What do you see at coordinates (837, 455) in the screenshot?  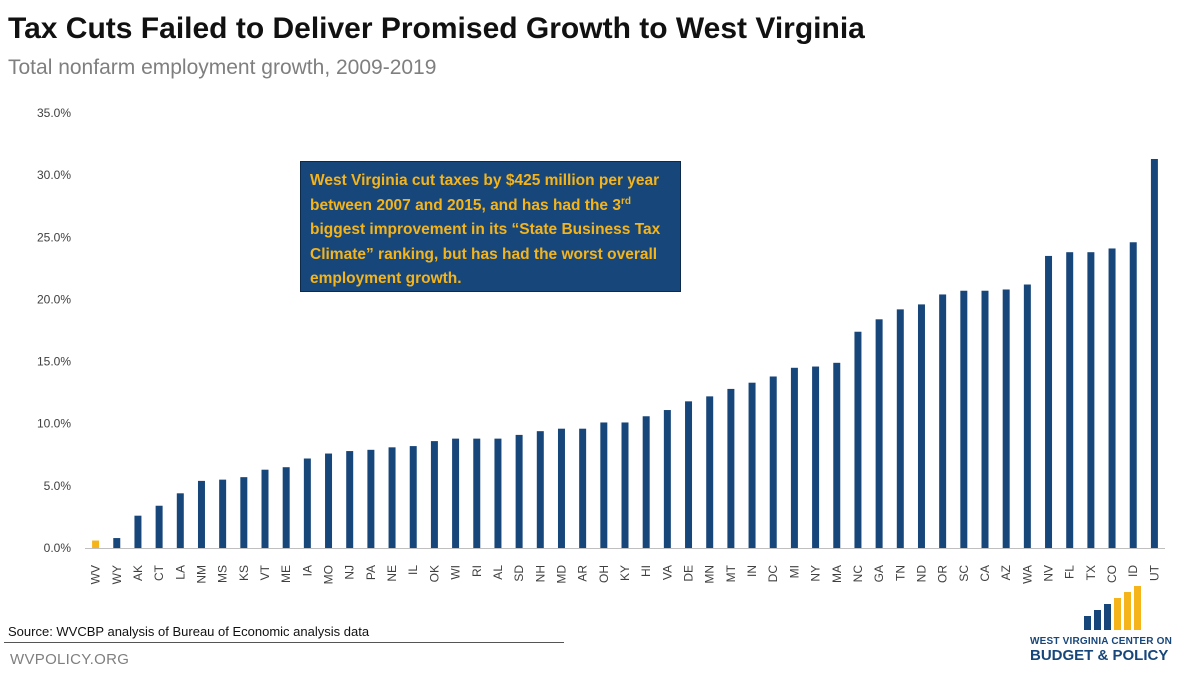 I see `bar-ma` at bounding box center [837, 455].